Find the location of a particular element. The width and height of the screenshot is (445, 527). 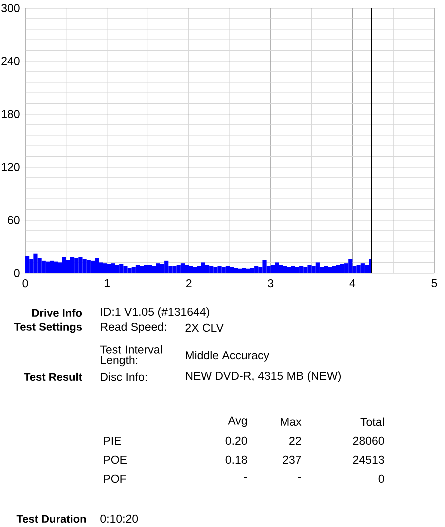

text: 22 is located at coordinates (296, 441).